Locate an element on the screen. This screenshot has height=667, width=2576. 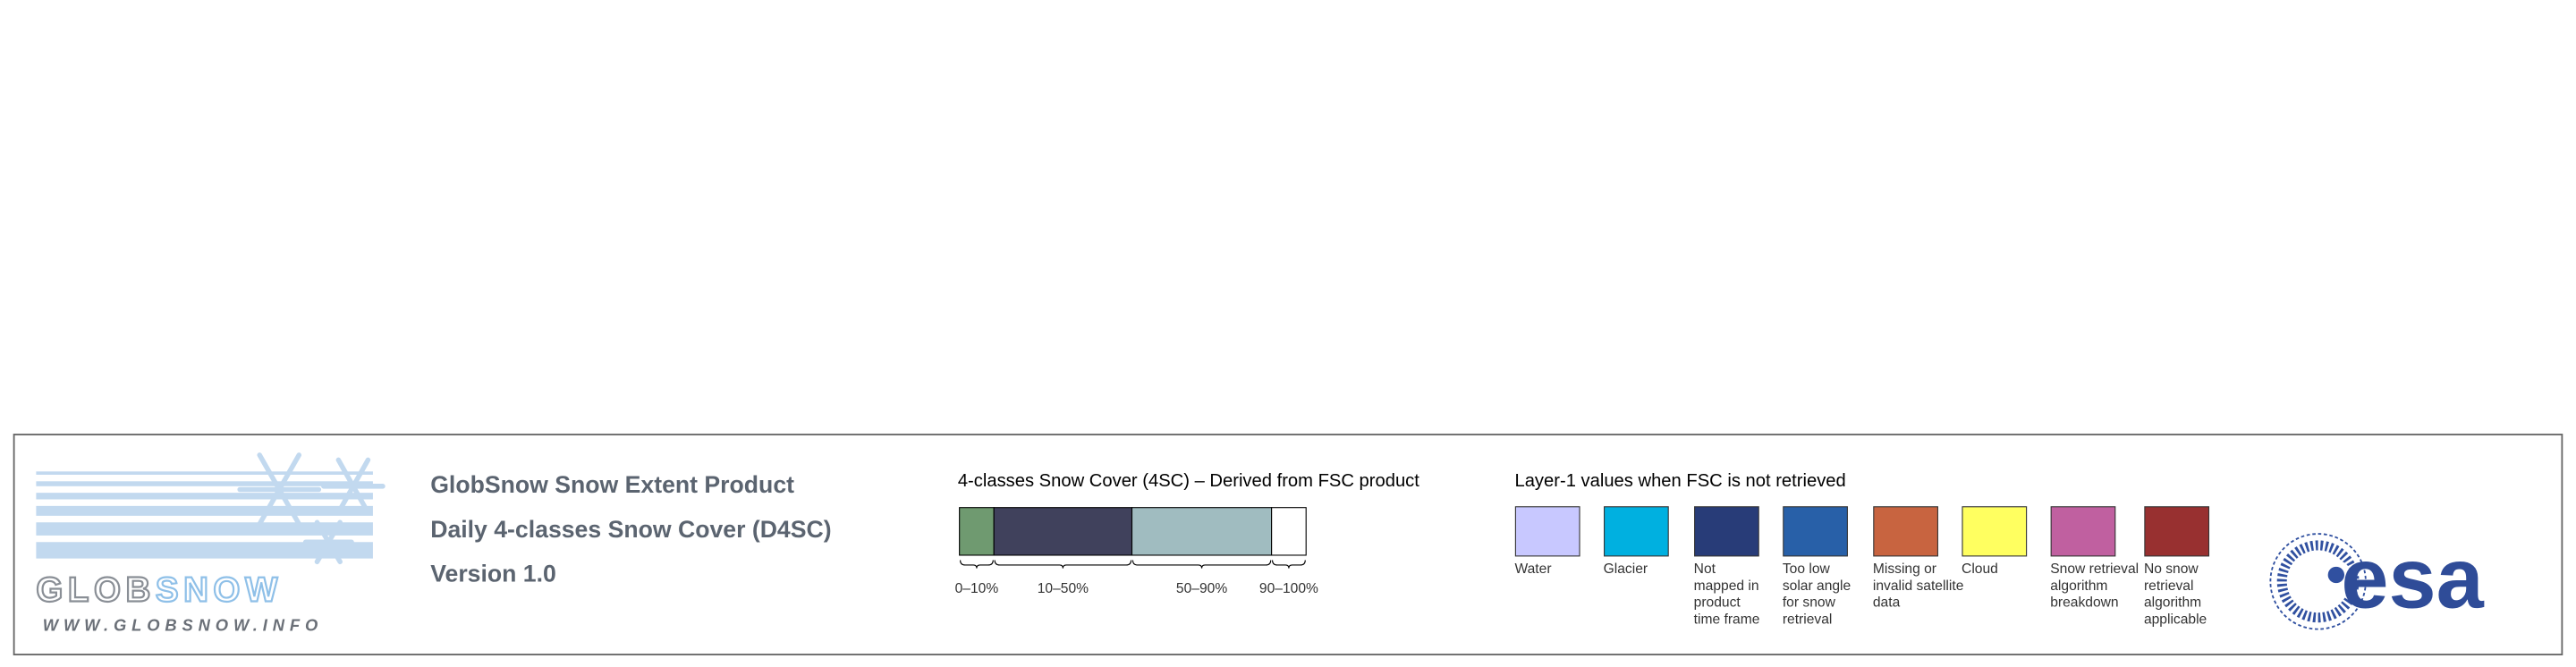
layer1-label: Missing or is located at coordinates (1904, 569).